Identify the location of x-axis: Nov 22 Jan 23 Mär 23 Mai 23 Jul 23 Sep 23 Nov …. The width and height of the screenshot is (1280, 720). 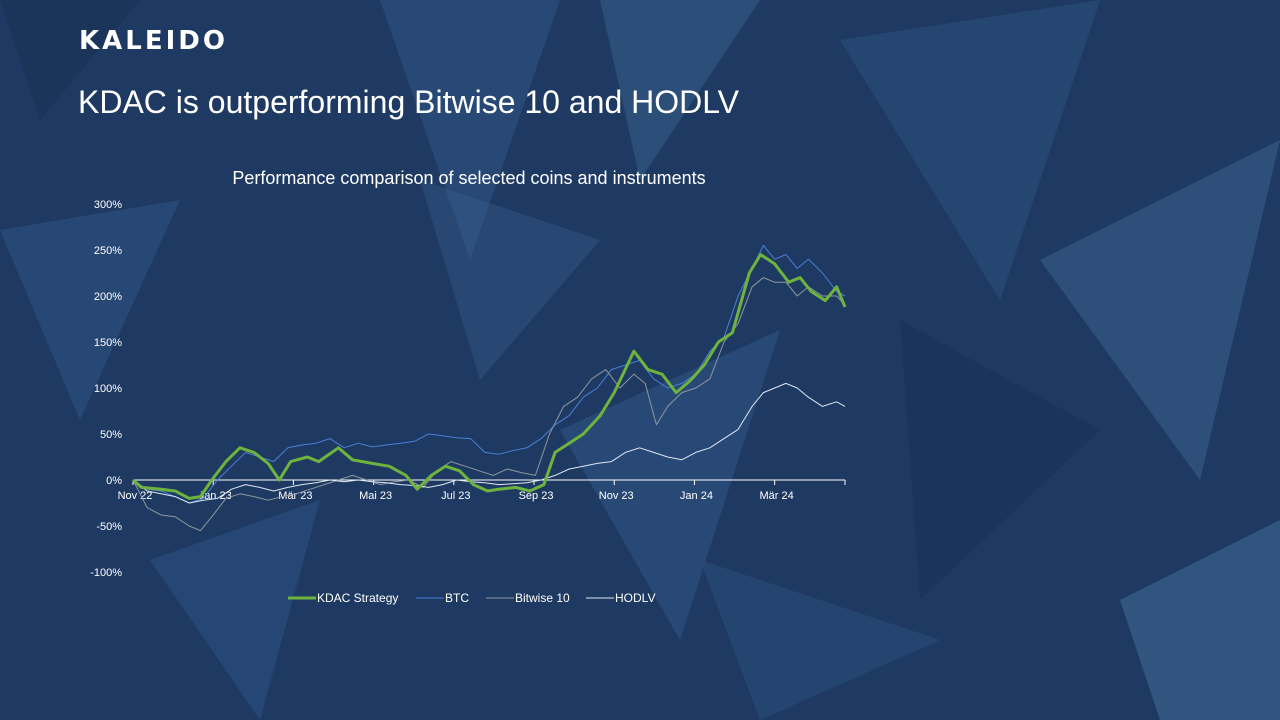
(482, 491).